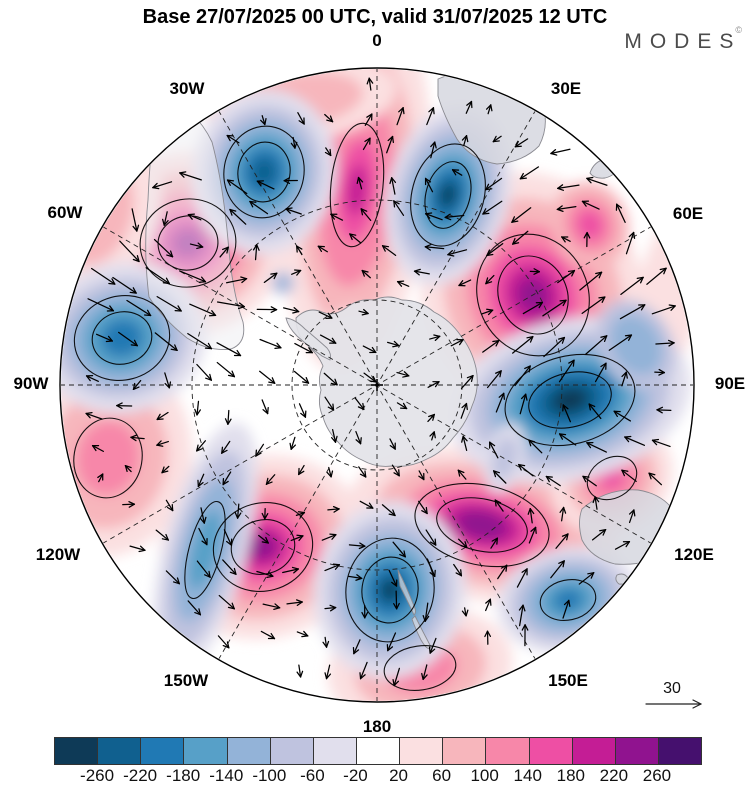 This screenshot has height=786, width=750. I want to click on lon-label-90w: 90W, so click(31, 384).